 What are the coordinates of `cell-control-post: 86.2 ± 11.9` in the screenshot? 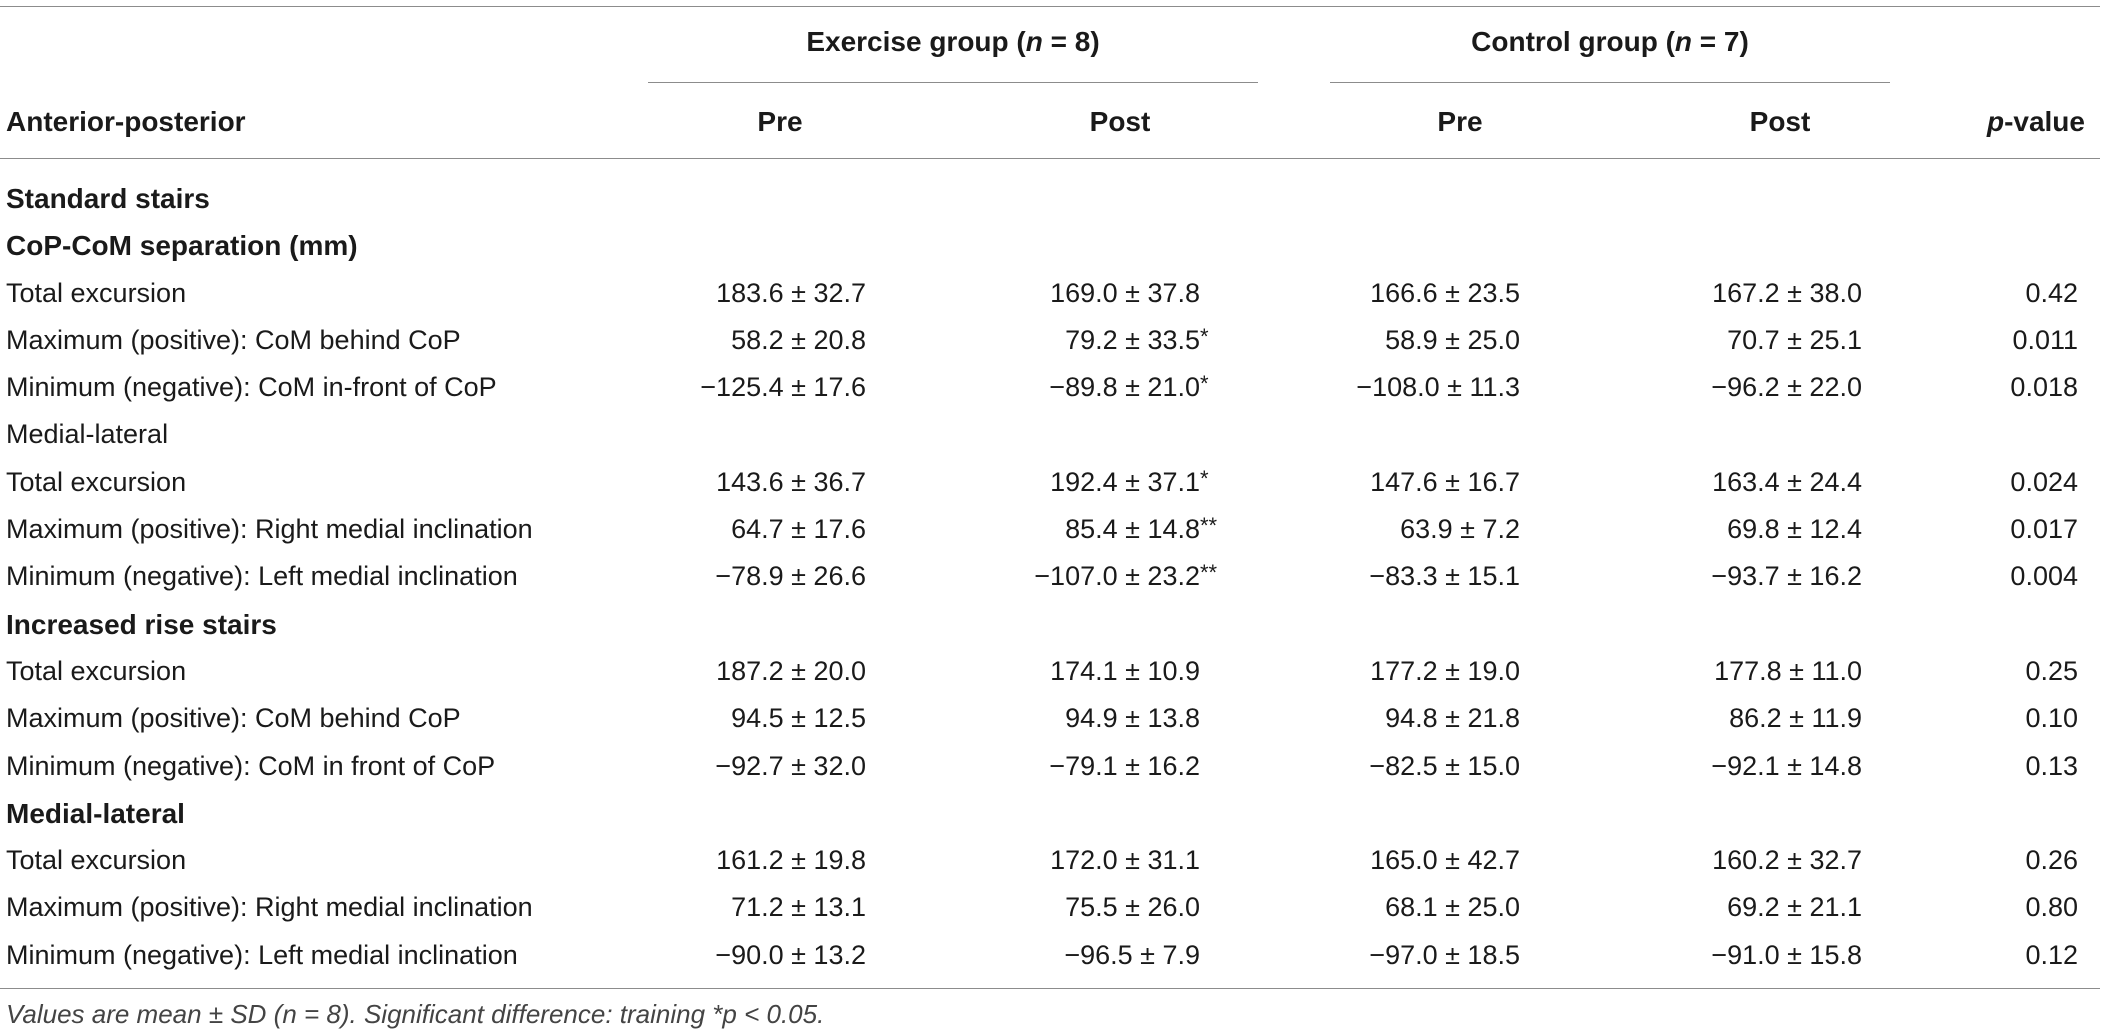 It's located at (1795, 718).